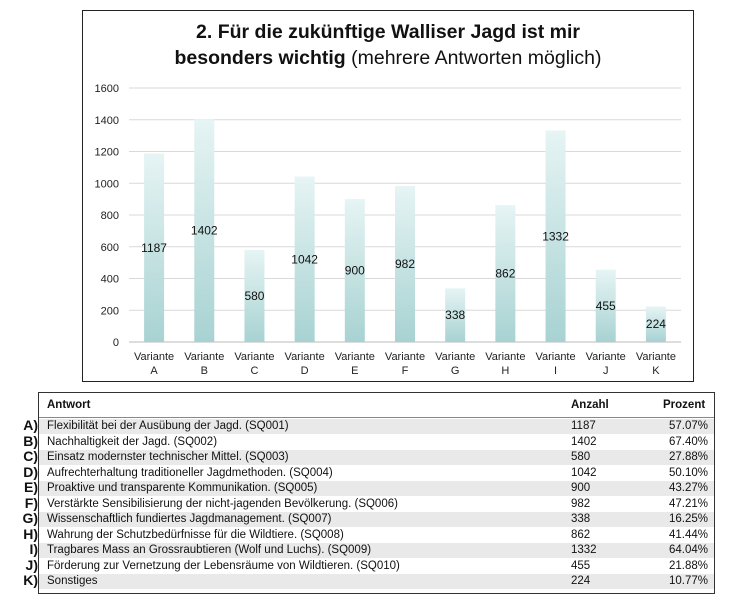 The height and width of the screenshot is (602, 734). What do you see at coordinates (684, 405) in the screenshot?
I see `header-percent: Prozent` at bounding box center [684, 405].